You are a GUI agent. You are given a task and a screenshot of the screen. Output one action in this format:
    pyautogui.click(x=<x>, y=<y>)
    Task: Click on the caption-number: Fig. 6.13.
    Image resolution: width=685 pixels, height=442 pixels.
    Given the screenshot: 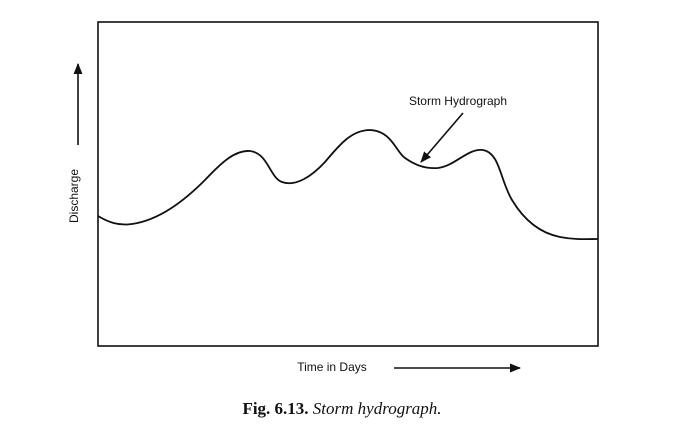 What is the action you would take?
    pyautogui.click(x=275, y=408)
    